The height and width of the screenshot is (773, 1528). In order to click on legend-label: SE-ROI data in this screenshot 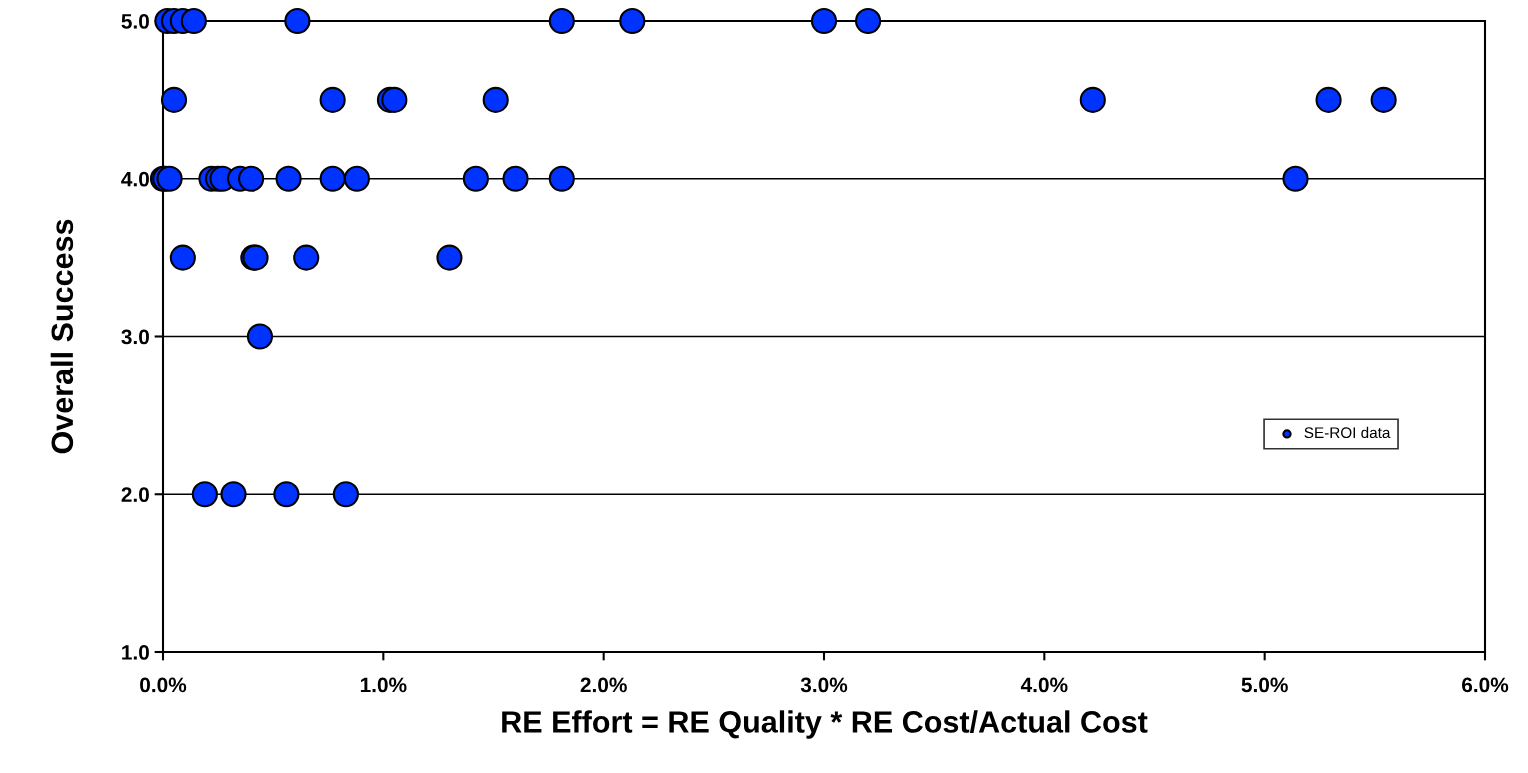, I will do `click(1347, 432)`.